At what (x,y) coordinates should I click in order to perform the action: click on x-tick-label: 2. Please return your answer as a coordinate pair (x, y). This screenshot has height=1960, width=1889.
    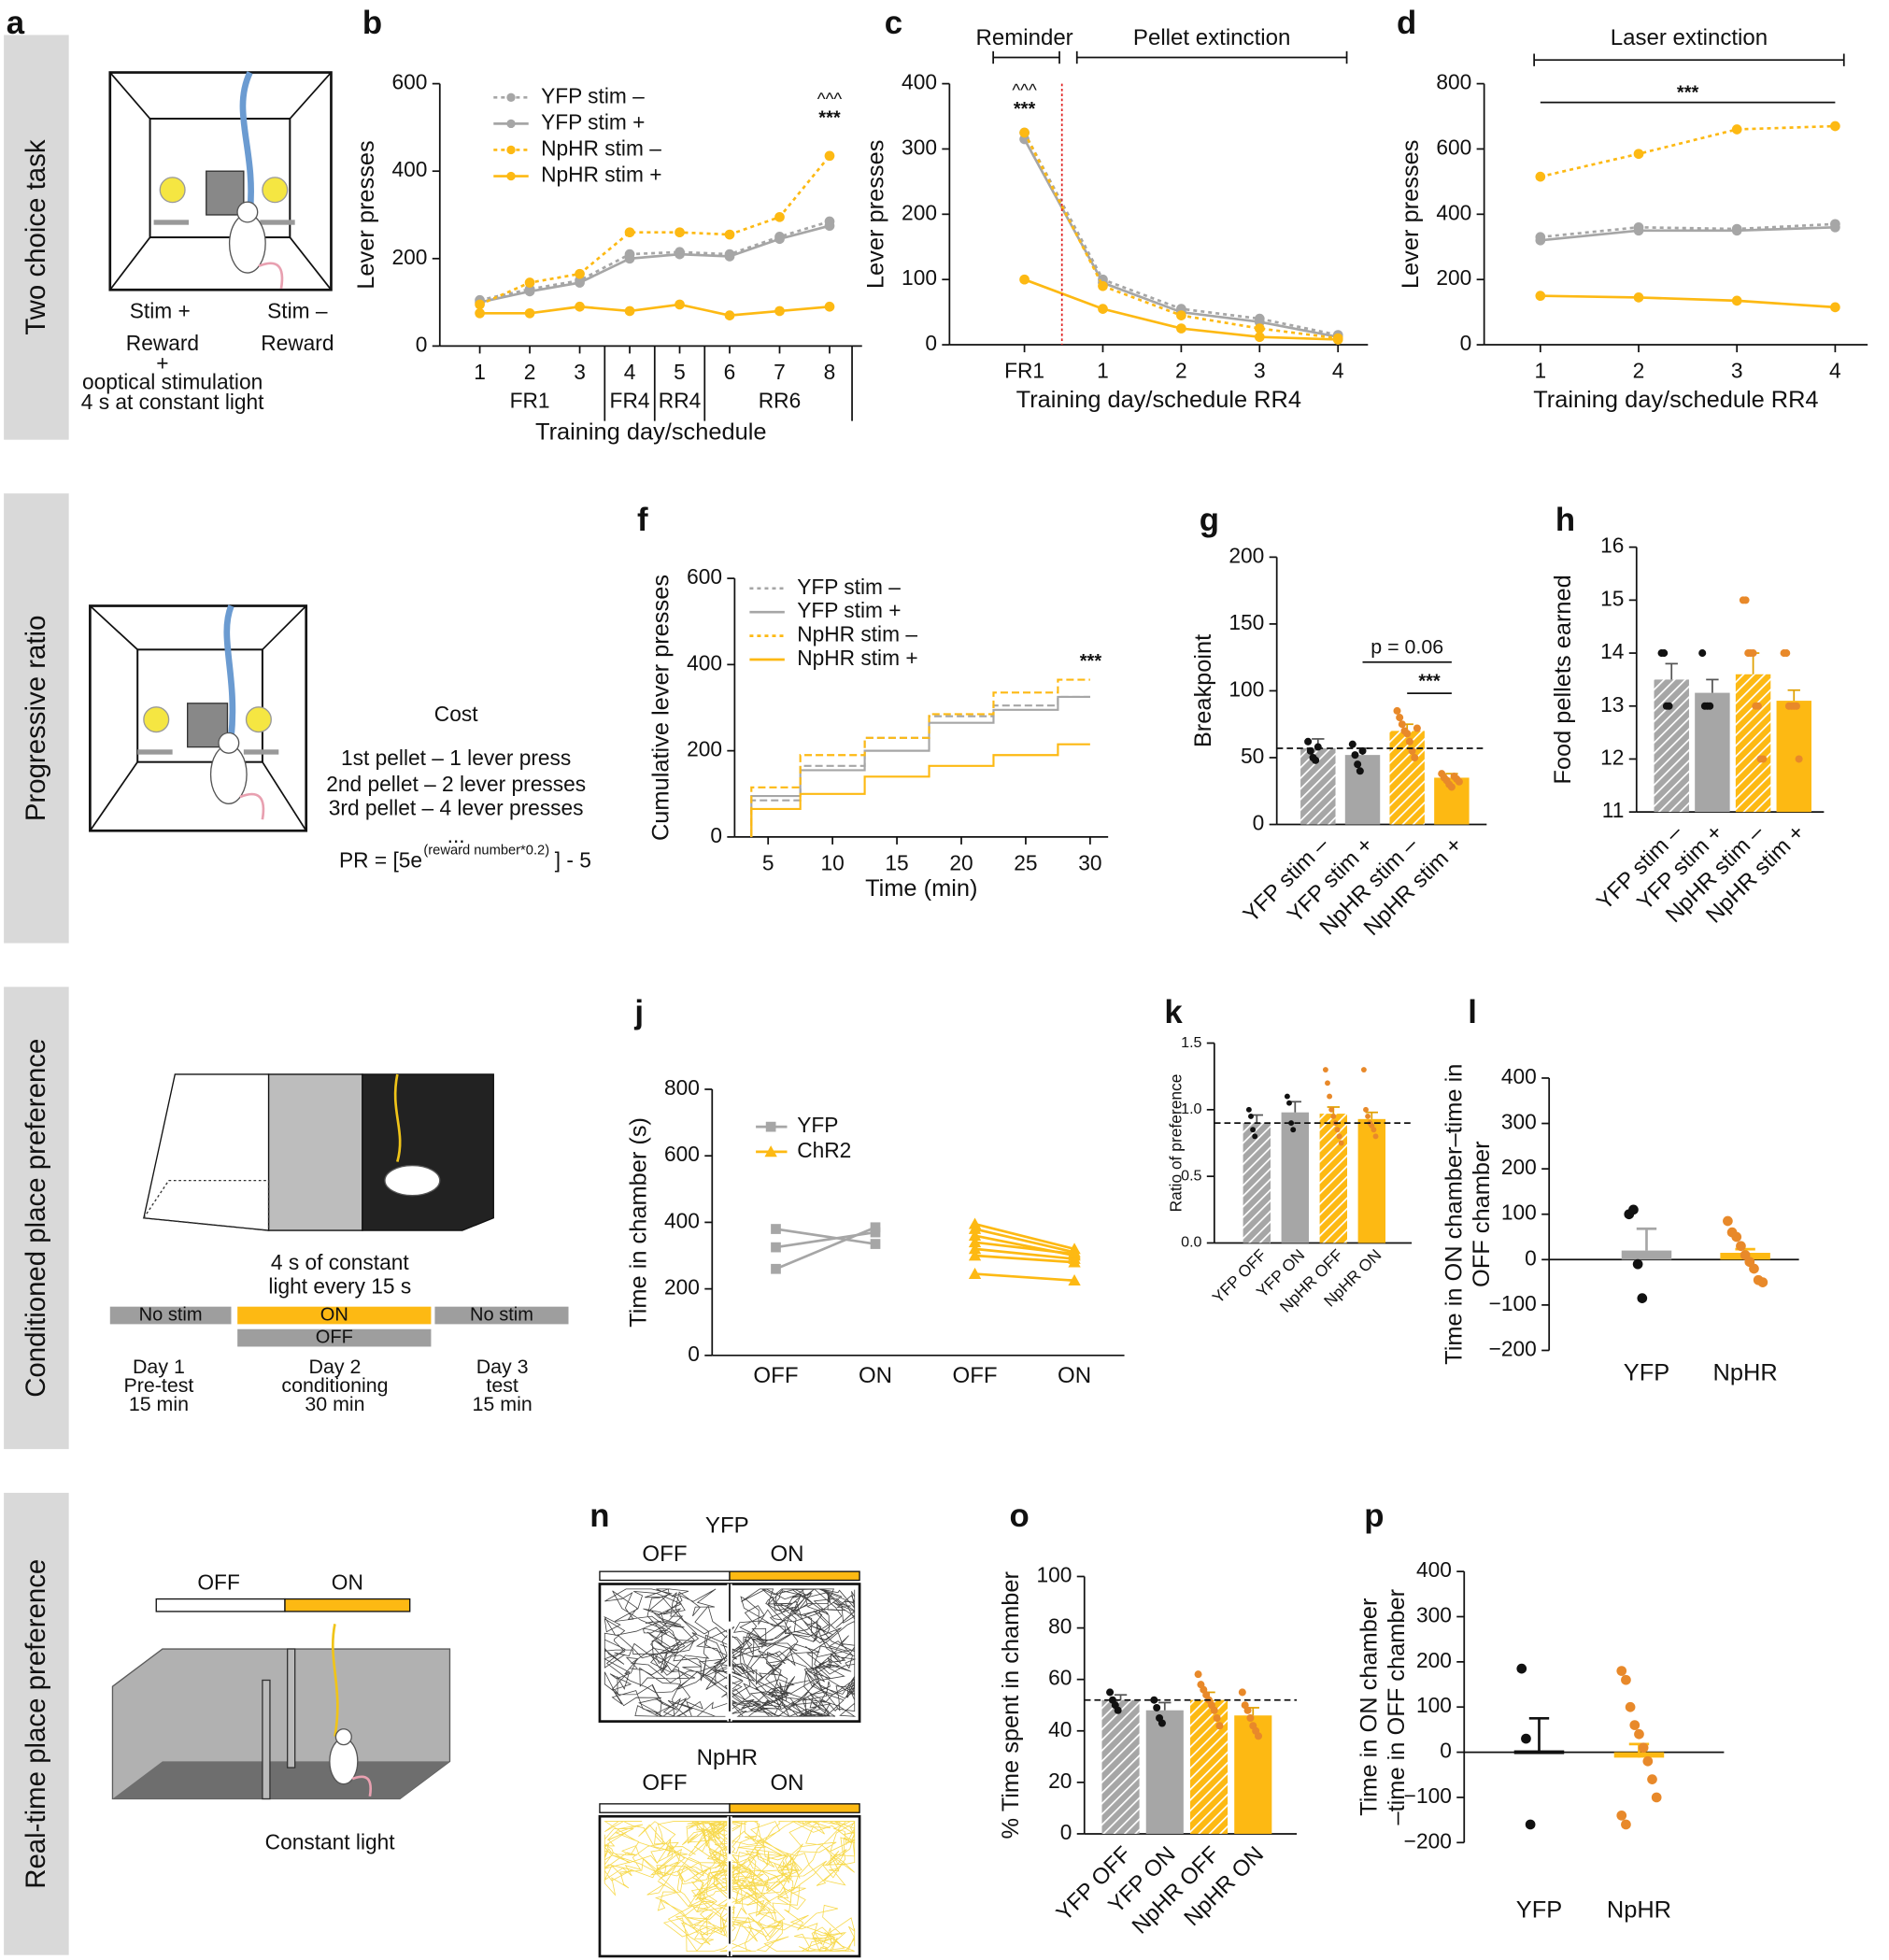
    Looking at the image, I should click on (530, 372).